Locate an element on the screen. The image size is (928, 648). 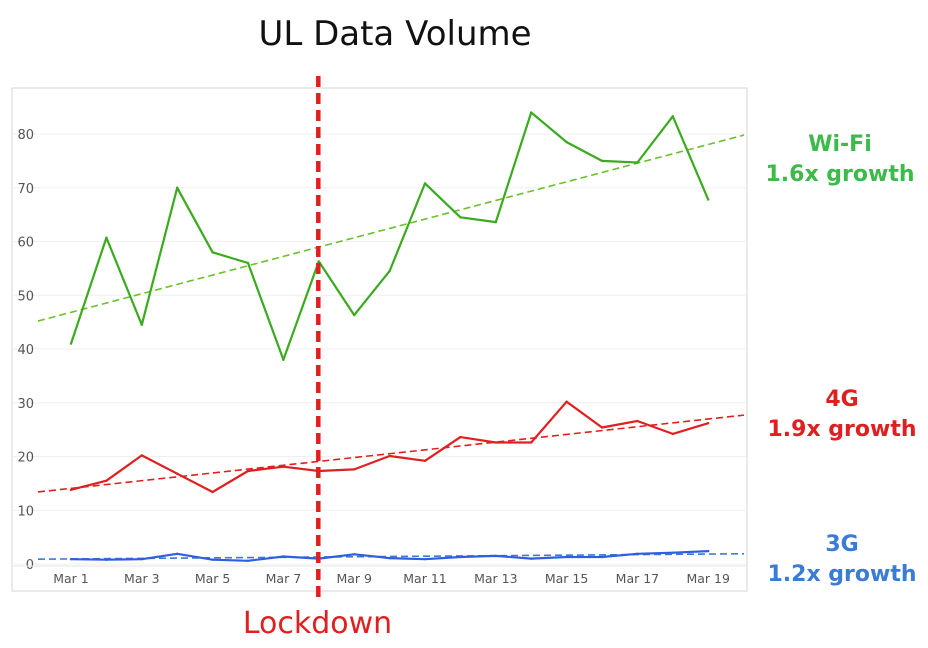
y-tick-label: 40 is located at coordinates (25, 350).